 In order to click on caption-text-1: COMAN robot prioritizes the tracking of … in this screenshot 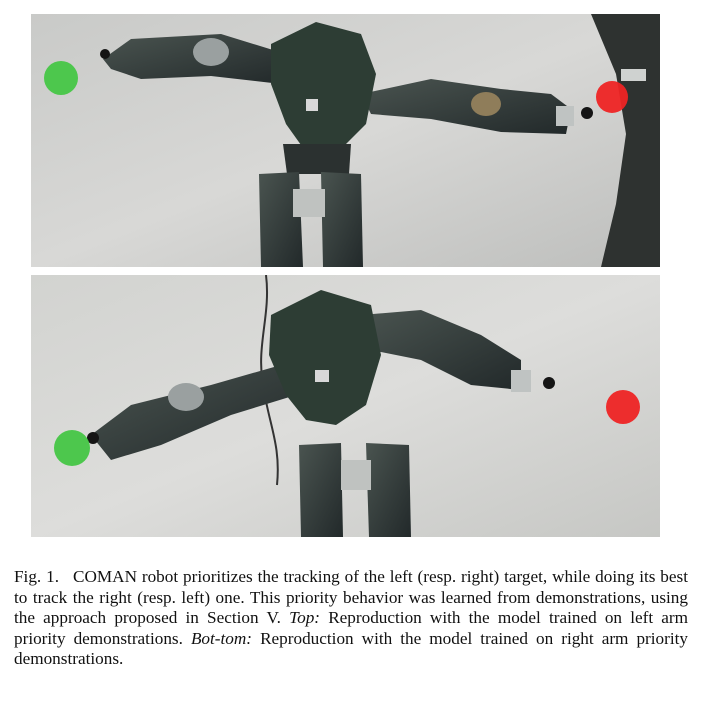, I will do `click(351, 597)`.